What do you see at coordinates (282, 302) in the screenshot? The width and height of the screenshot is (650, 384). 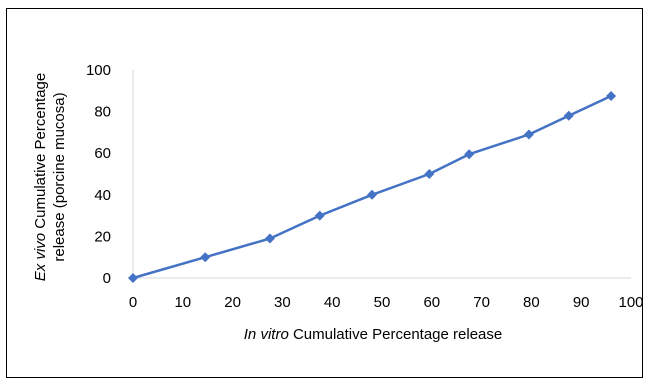 I see `x-tick-label: 30` at bounding box center [282, 302].